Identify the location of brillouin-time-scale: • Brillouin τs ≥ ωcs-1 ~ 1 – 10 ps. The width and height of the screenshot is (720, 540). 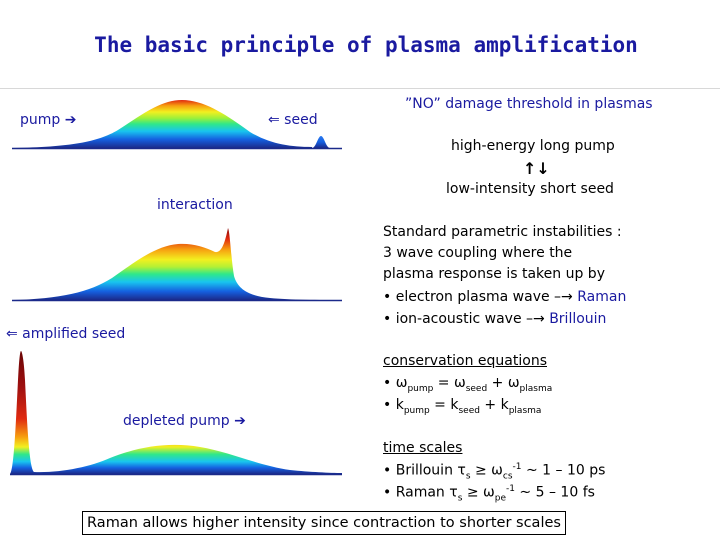
(494, 471).